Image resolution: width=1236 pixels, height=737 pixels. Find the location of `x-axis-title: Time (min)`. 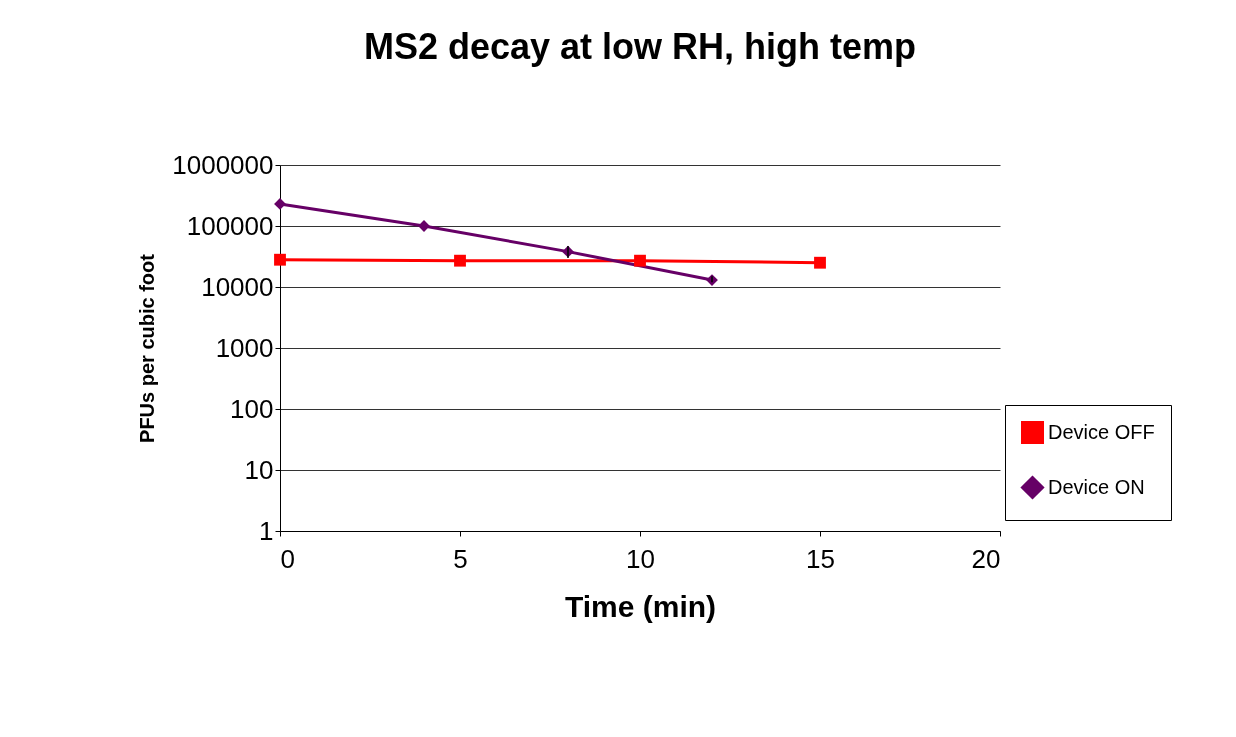

x-axis-title: Time (min) is located at coordinates (640, 606).